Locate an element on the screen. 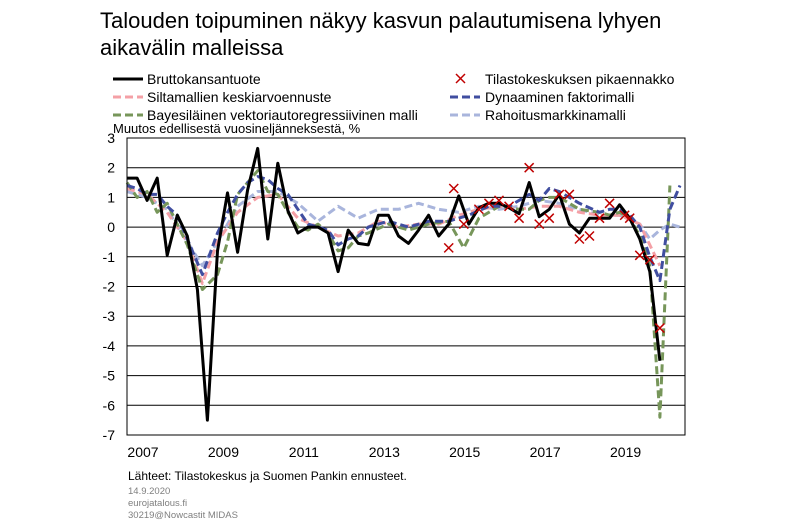  legend-label-silta: Siltamallien keskiarvoennuste is located at coordinates (239, 97).